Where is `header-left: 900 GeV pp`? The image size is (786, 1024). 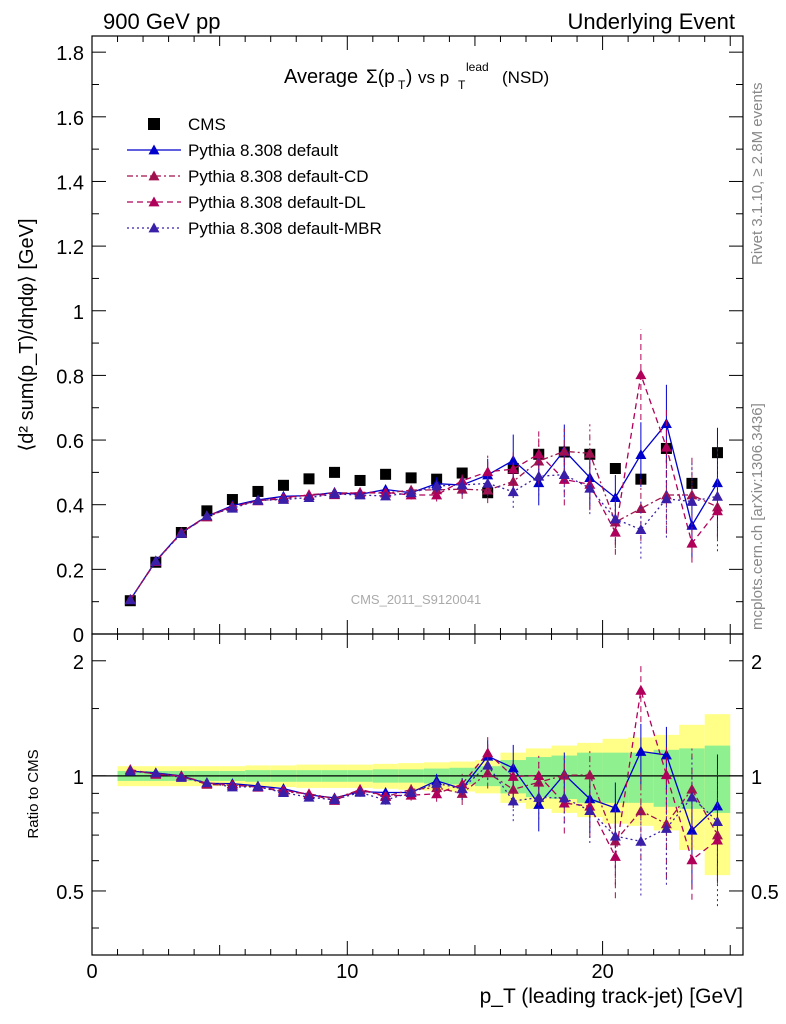 header-left: 900 GeV pp is located at coordinates (161, 21).